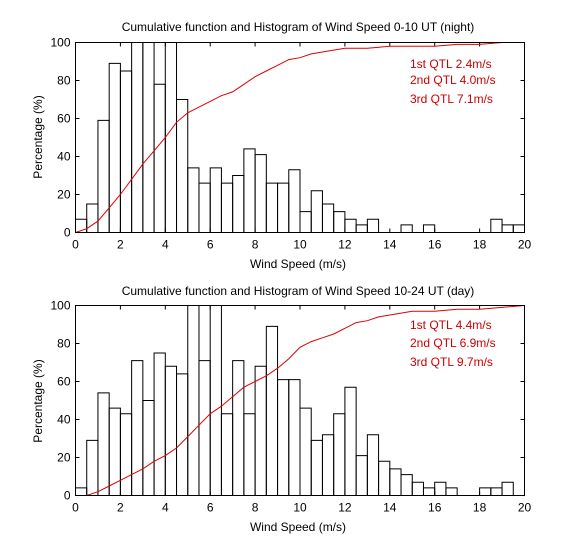  What do you see at coordinates (451, 362) in the screenshot?
I see `quartile-3-annotation: 3rd QTL 9.7m/s` at bounding box center [451, 362].